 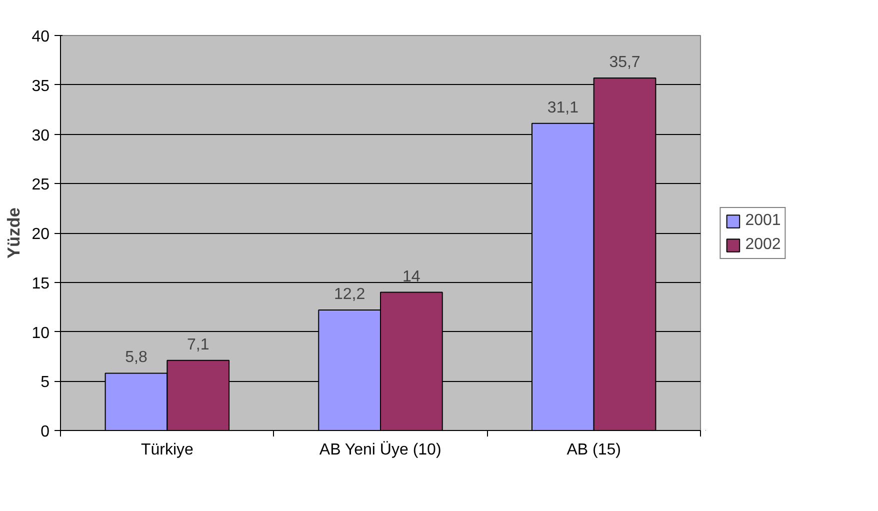 What do you see at coordinates (763, 221) in the screenshot?
I see `legend-label: 2001` at bounding box center [763, 221].